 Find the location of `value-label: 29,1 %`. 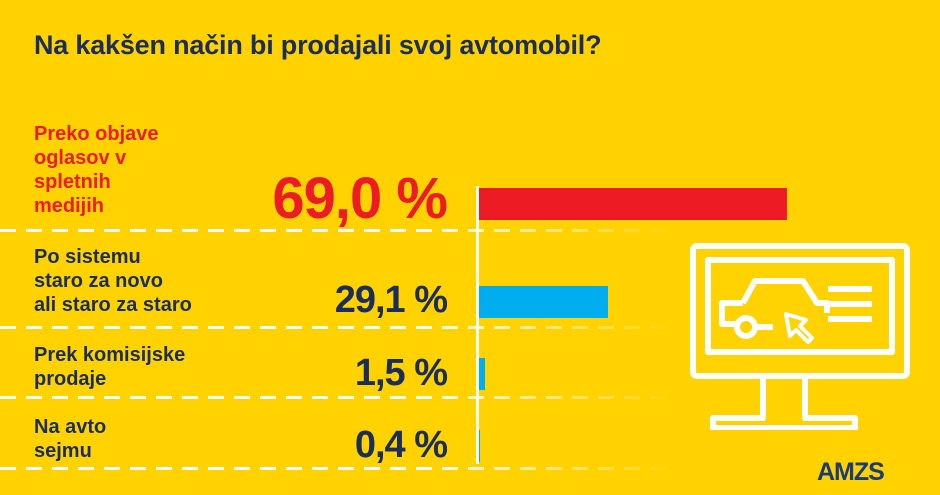

value-label: 29,1 % is located at coordinates (391, 300).